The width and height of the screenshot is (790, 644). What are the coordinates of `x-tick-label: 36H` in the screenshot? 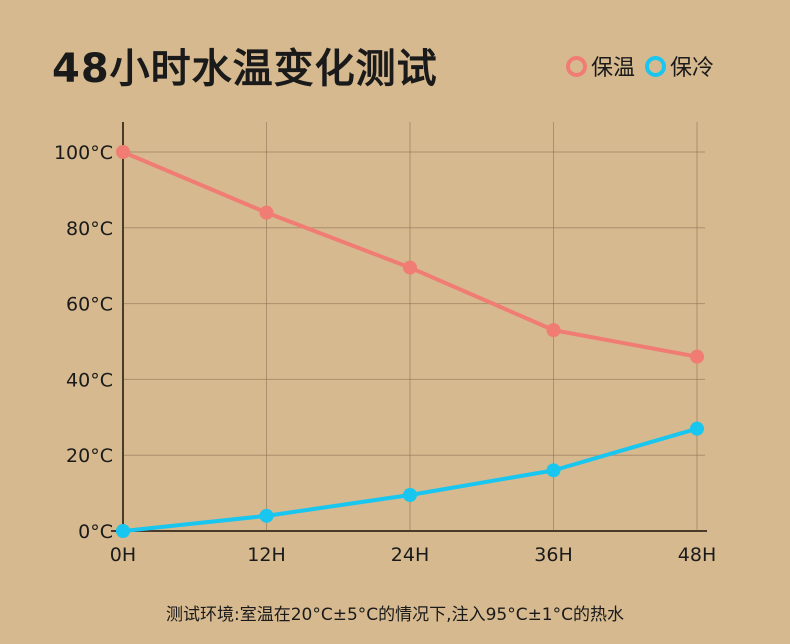 It's located at (553, 555).